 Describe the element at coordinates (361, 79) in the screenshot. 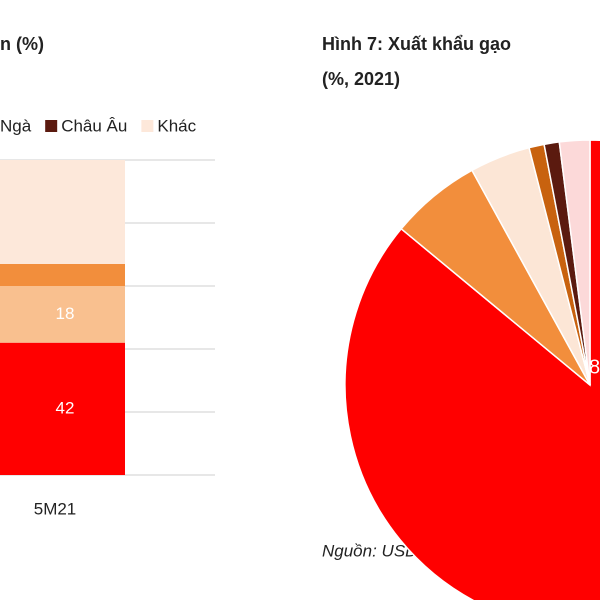

I see `chart-subtitle: (%, 2021)` at that location.